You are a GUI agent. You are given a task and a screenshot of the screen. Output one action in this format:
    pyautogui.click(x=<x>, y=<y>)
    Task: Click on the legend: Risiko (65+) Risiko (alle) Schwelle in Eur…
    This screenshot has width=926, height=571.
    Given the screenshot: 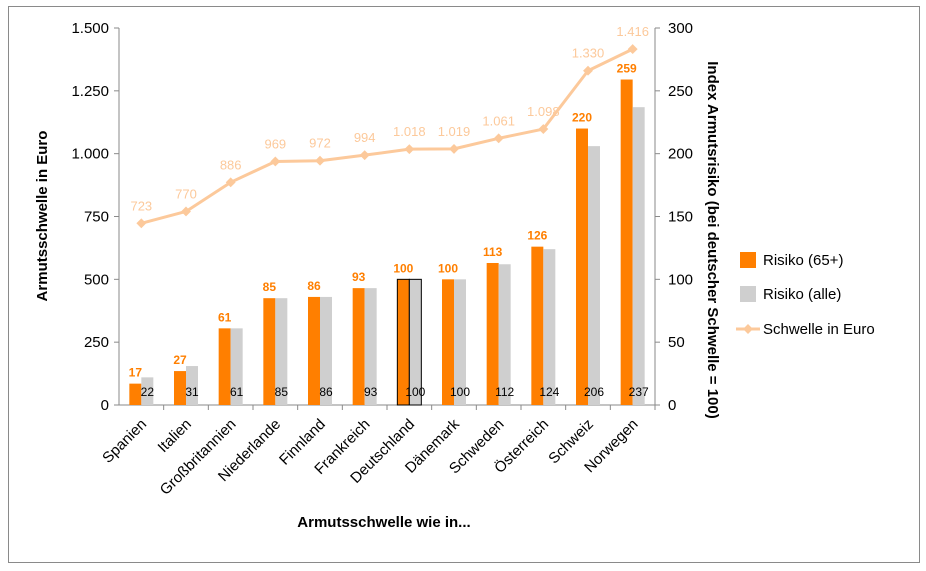 What is the action you would take?
    pyautogui.click(x=805, y=295)
    